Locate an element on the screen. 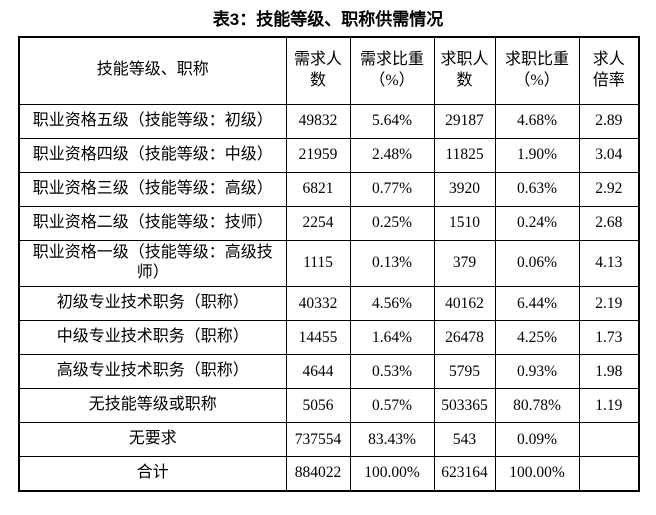 This screenshot has width=656, height=515. column-header-2: 需求比重（%） is located at coordinates (392, 70).